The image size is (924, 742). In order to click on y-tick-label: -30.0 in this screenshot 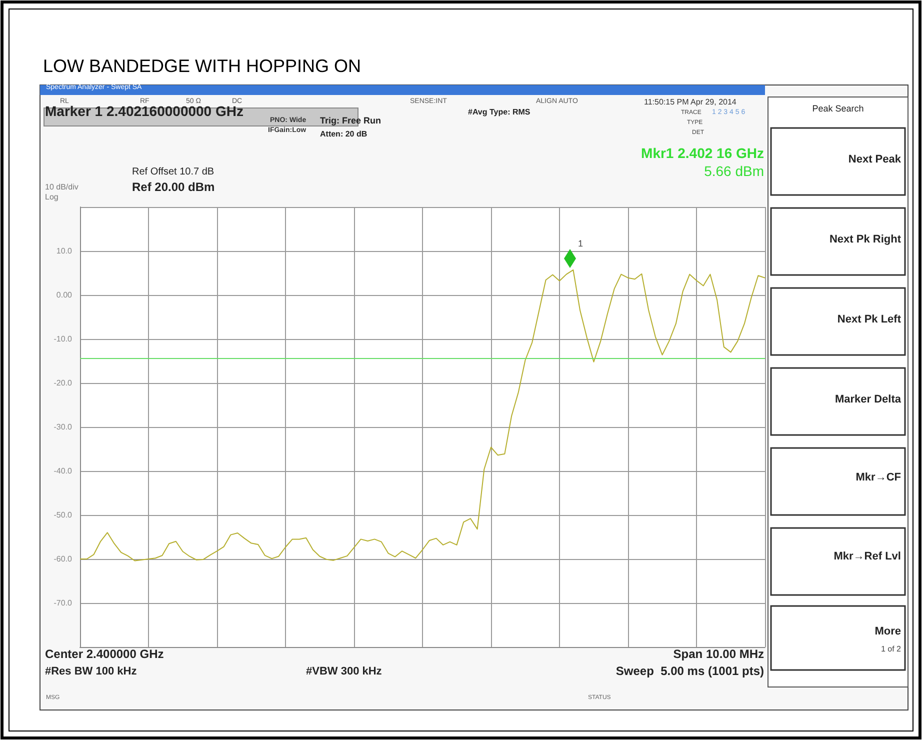, I will do `click(63, 427)`.